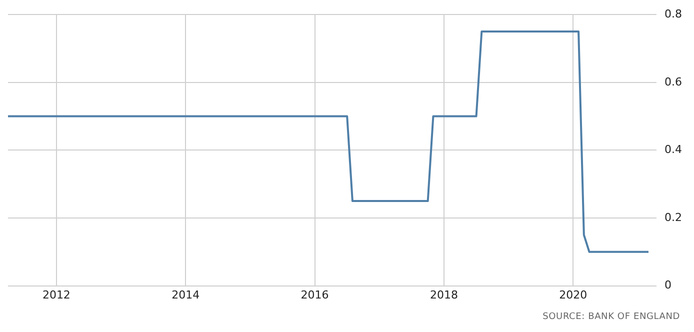 This screenshot has width=694, height=332. Describe the element at coordinates (573, 295) in the screenshot. I see `x-tick-label: 2020` at that location.